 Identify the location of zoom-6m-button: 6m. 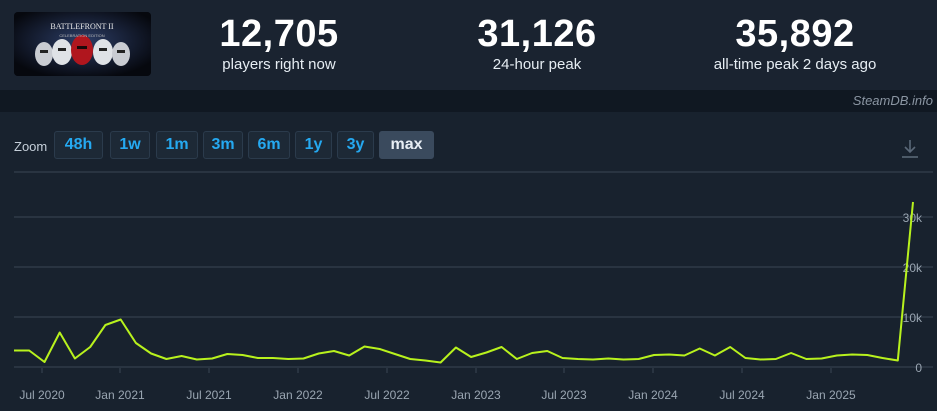
(269, 145).